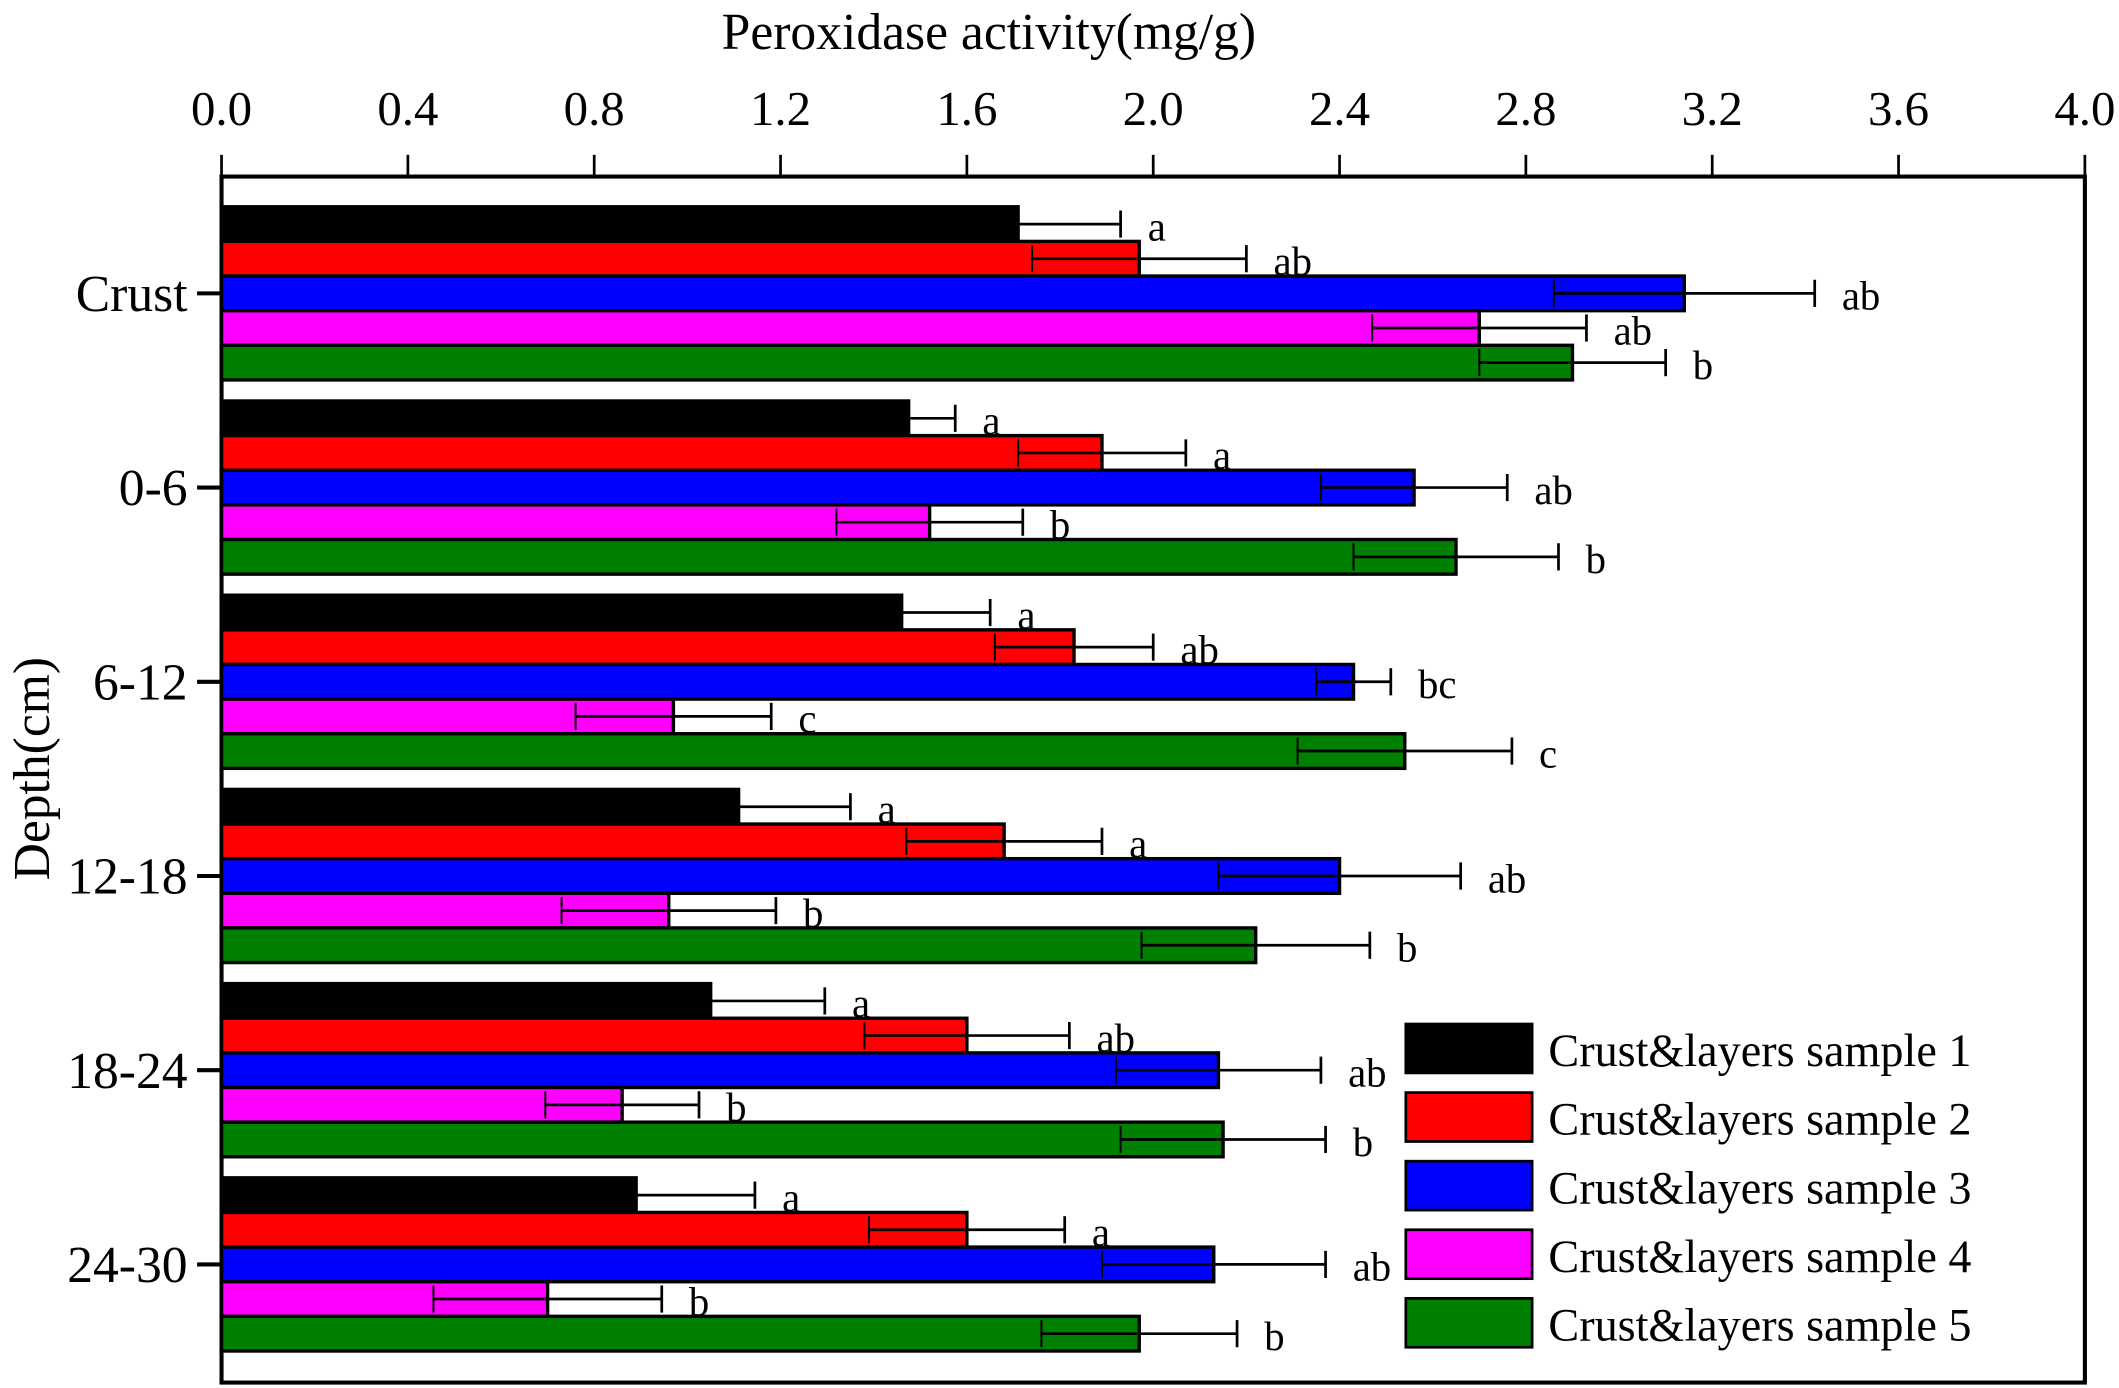 This screenshot has width=2119, height=1388. Describe the element at coordinates (1153, 108) in the screenshot. I see `x-tick-label: 2.0` at that location.